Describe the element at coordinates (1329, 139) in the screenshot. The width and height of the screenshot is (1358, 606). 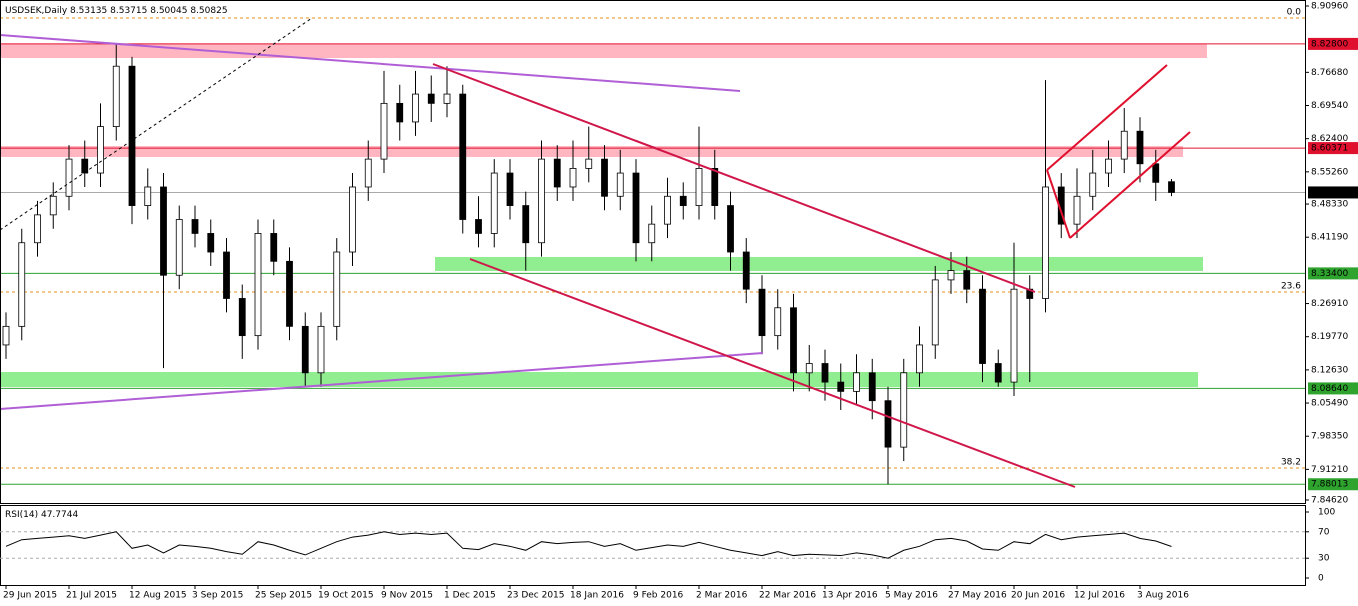
I see `y-tick-label: 8.62400` at that location.